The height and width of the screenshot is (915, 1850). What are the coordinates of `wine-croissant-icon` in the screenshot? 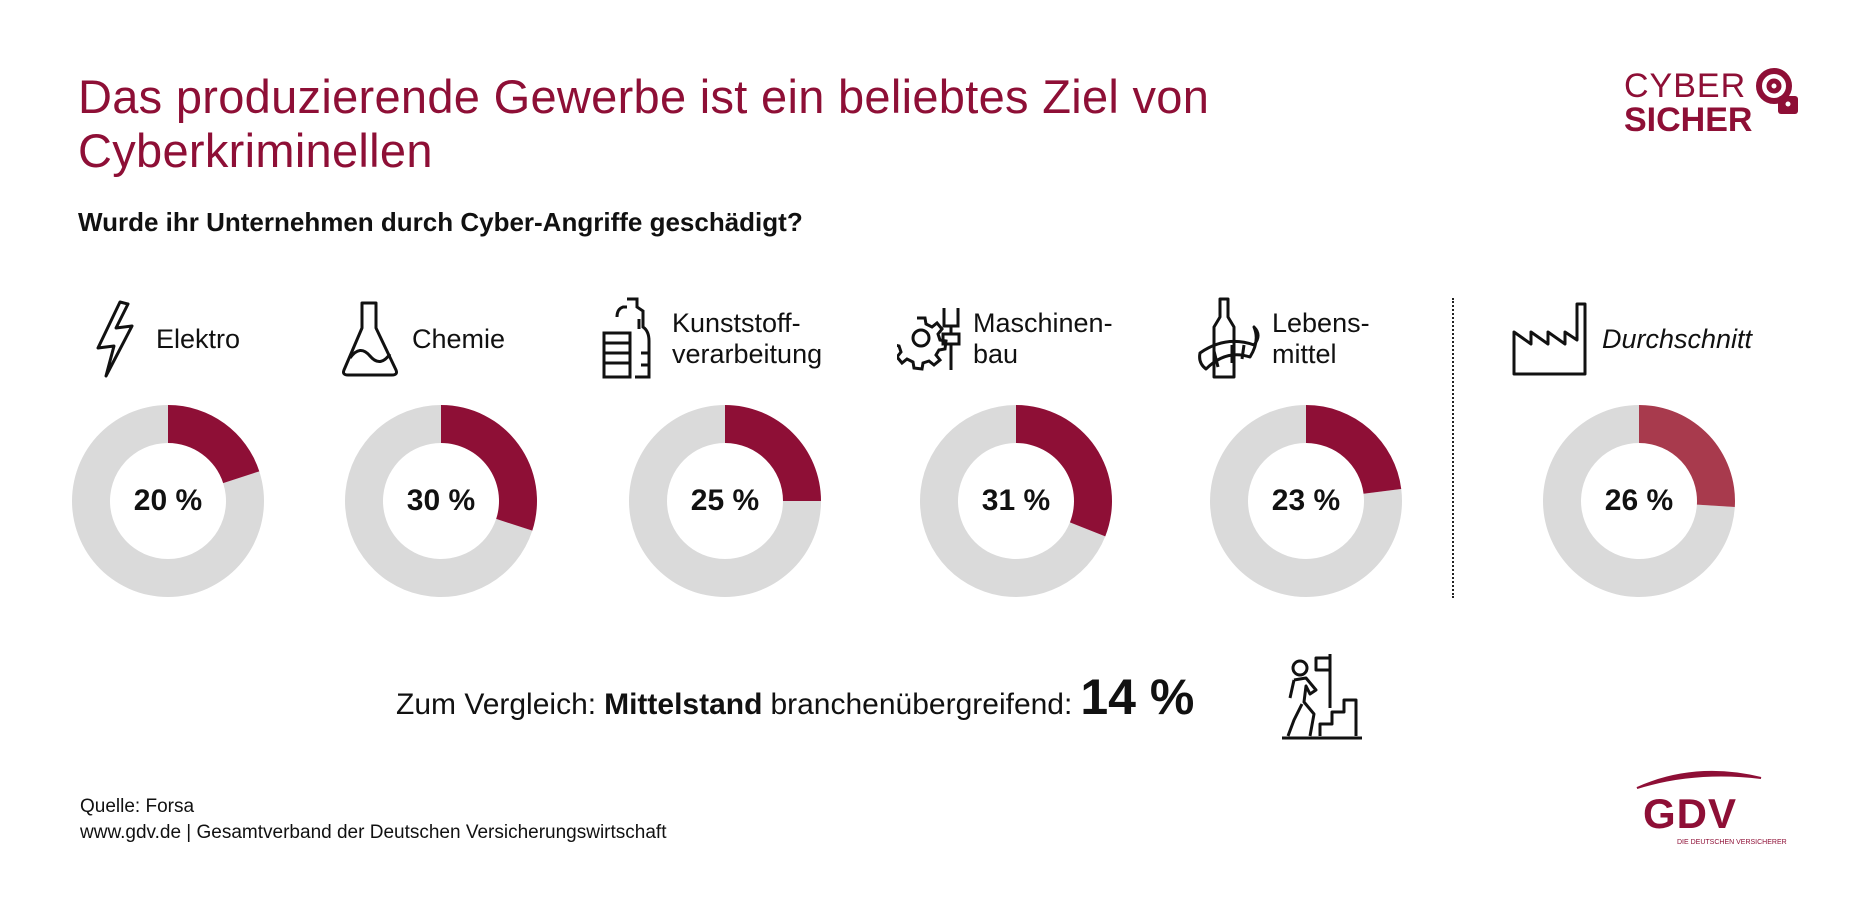 It's located at (1230, 339).